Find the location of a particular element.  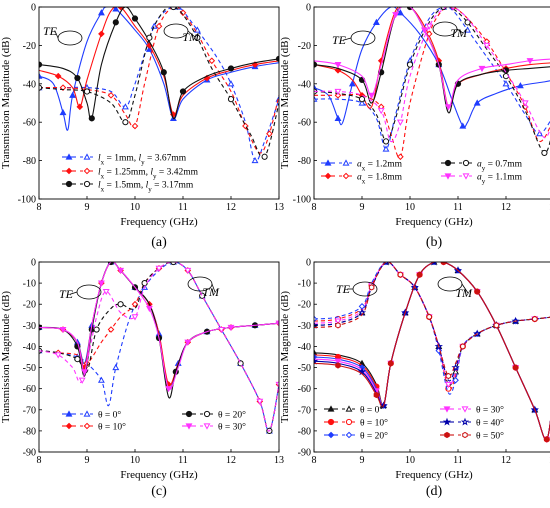

x-tick-label: 13 is located at coordinates (279, 460).